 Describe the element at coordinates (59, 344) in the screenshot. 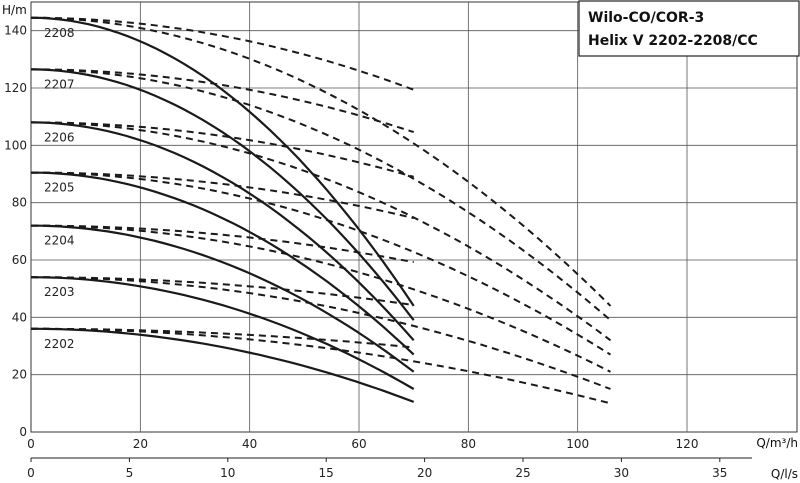

I see `curve-label-2202: 2202` at that location.